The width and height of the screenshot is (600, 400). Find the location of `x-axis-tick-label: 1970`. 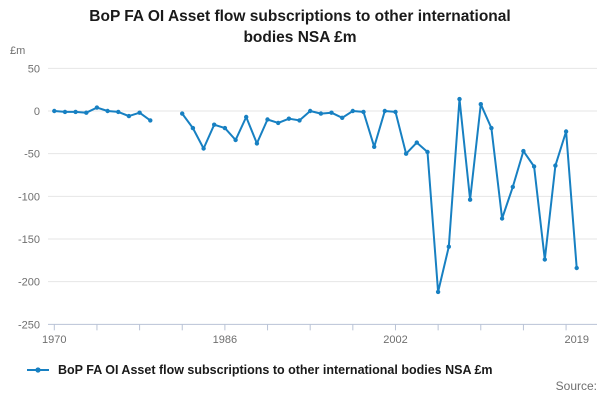

x-axis-tick-label: 1970 is located at coordinates (54, 340).